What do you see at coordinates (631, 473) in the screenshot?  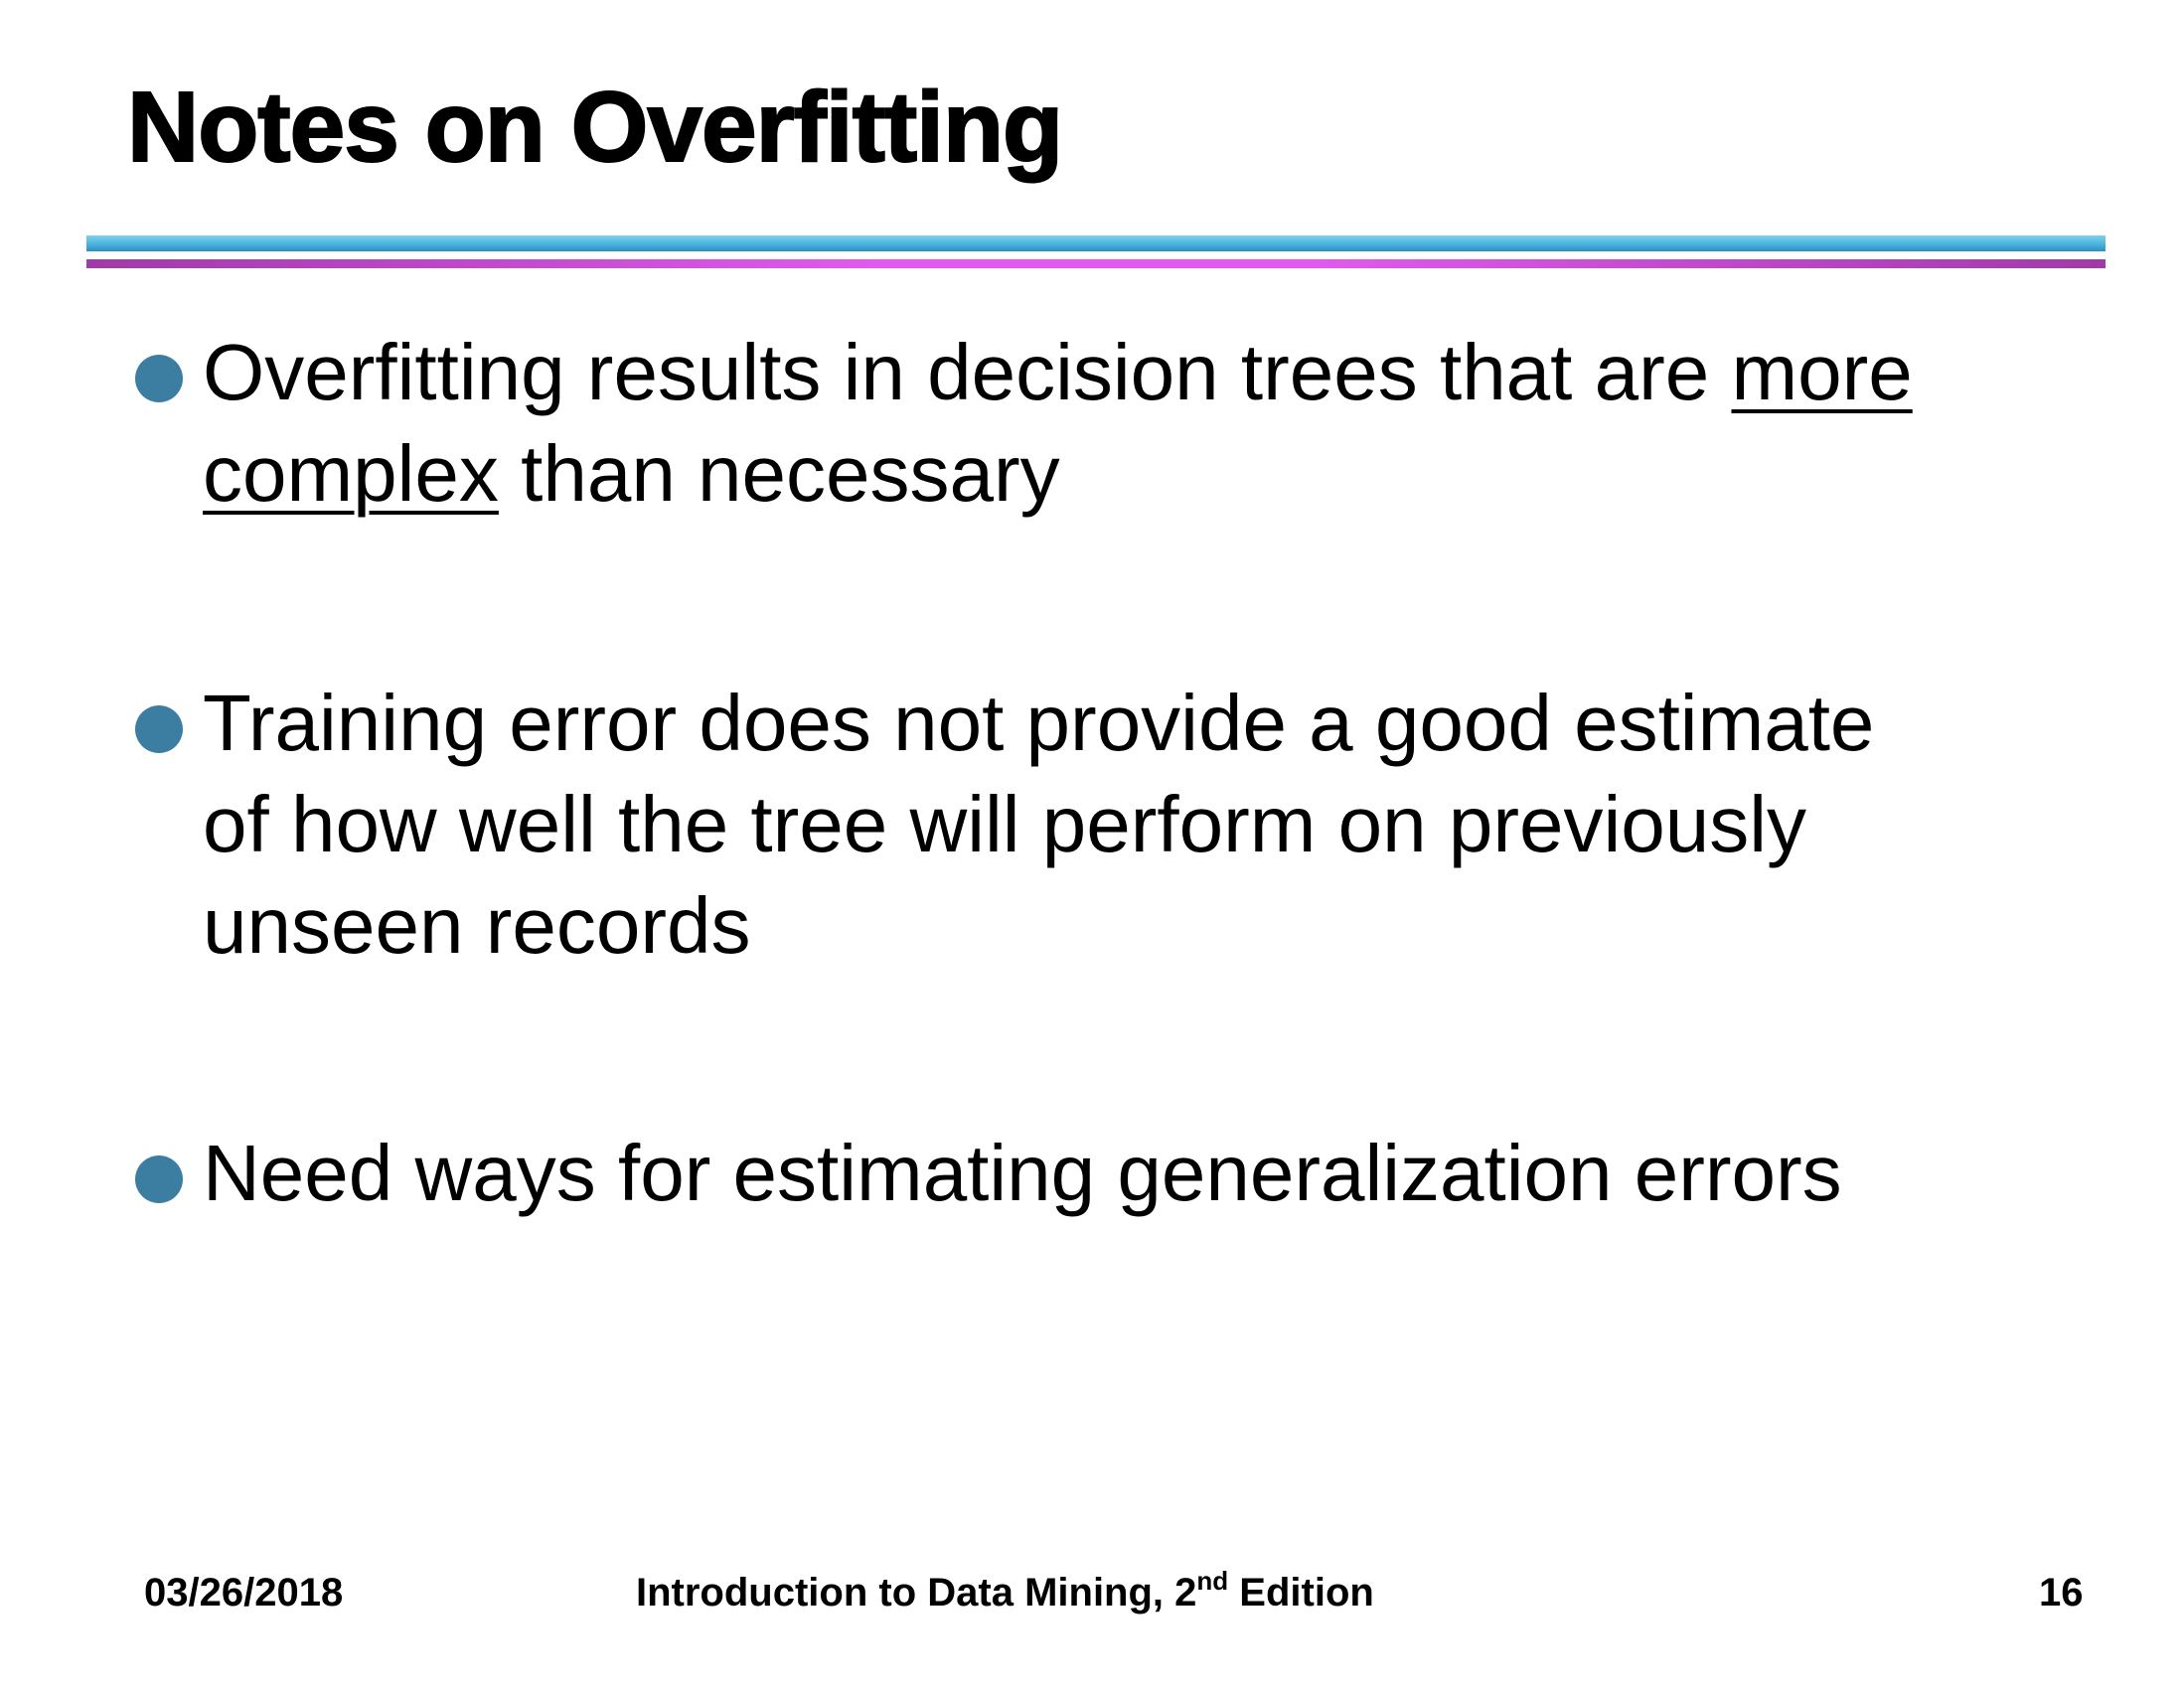 I see `bullet-1-line-2: complex than necessary` at bounding box center [631, 473].